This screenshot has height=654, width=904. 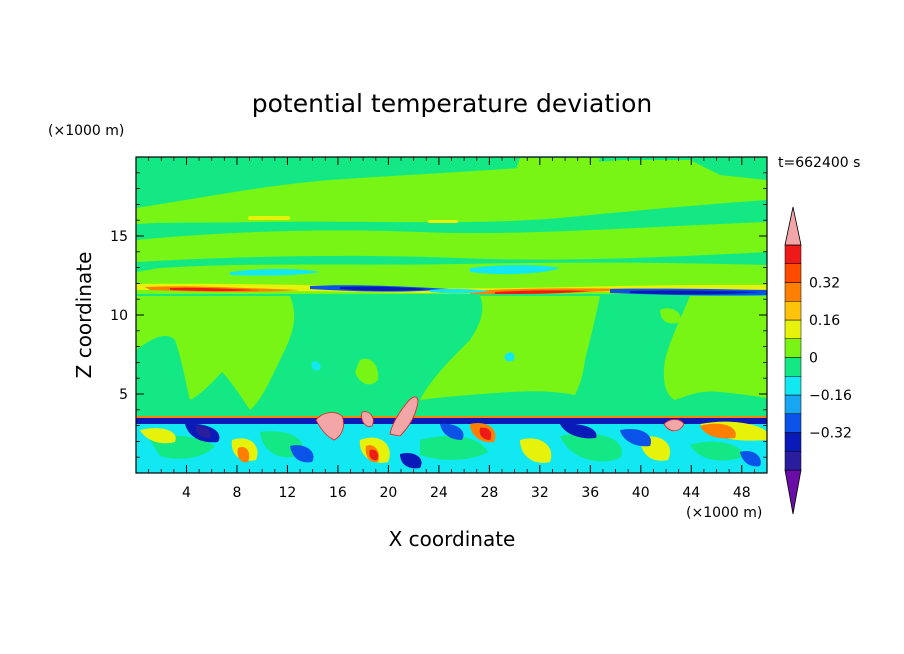 I want to click on upper-band-1b, so click(x=550, y=186).